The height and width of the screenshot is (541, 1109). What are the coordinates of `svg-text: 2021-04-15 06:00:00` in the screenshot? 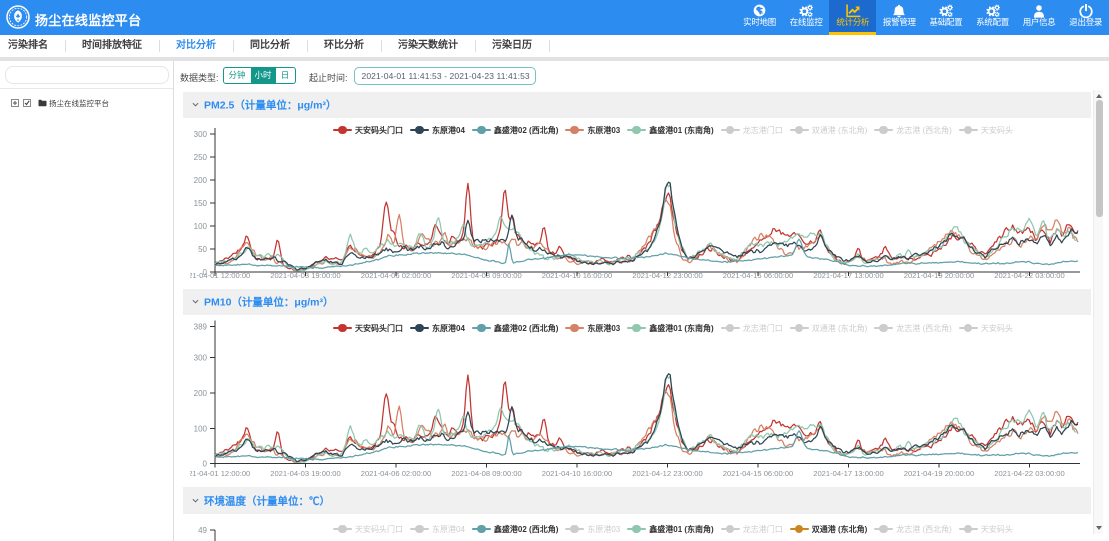 It's located at (758, 473).